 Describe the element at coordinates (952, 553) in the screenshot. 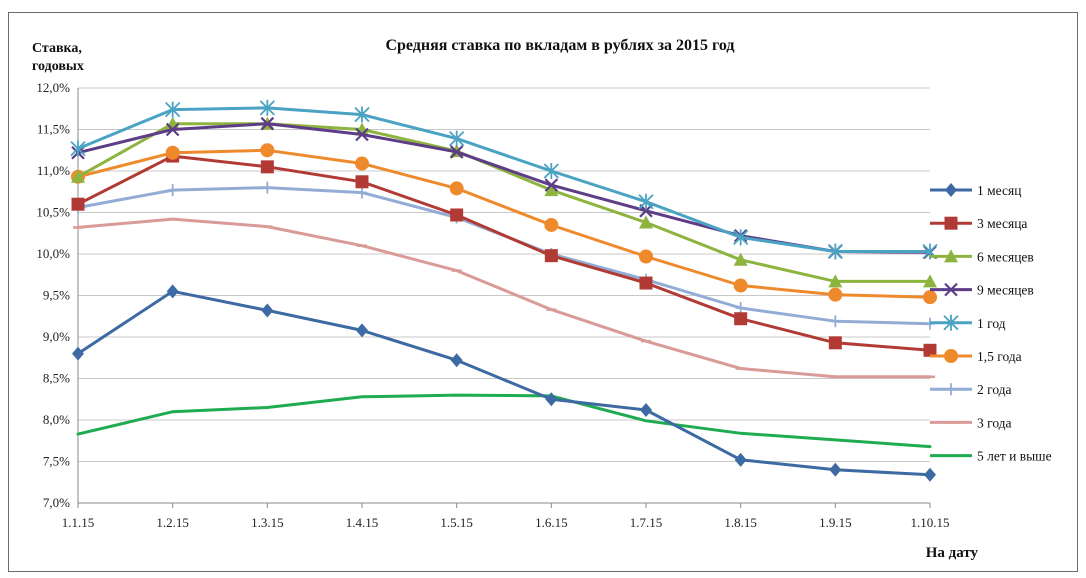

I see `x-axis-label: На дату` at that location.